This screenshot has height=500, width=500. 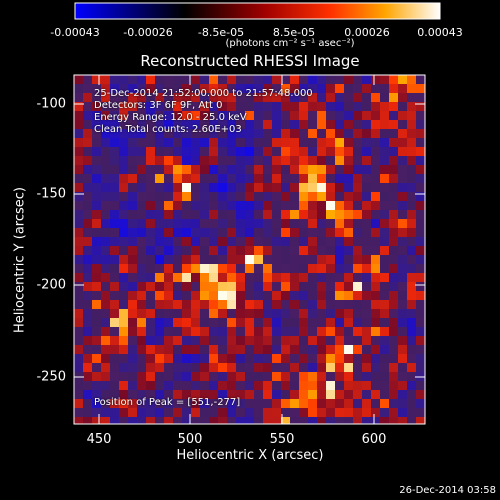 I want to click on plot-title: Reconstructed RHESSI Image, so click(x=250, y=61).